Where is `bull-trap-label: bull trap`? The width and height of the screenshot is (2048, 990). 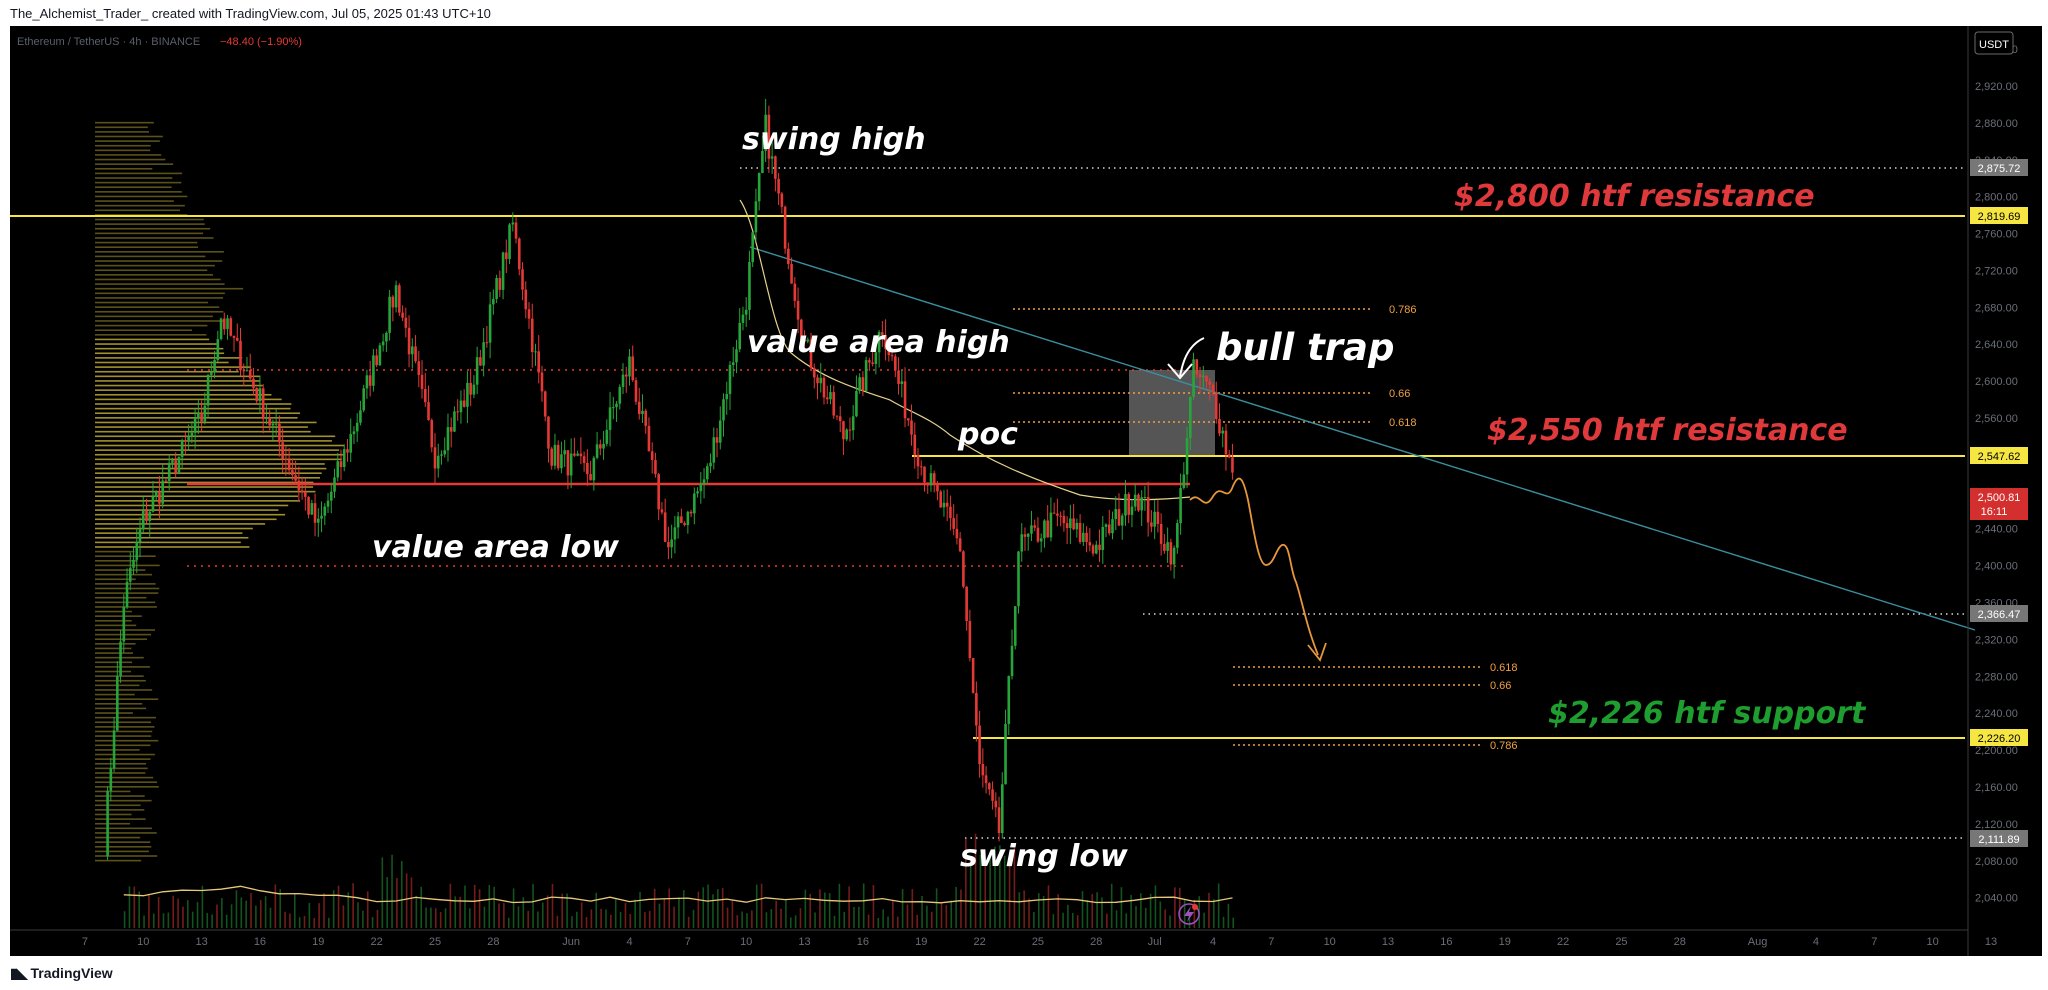 bull-trap-label: bull trap is located at coordinates (1305, 347).